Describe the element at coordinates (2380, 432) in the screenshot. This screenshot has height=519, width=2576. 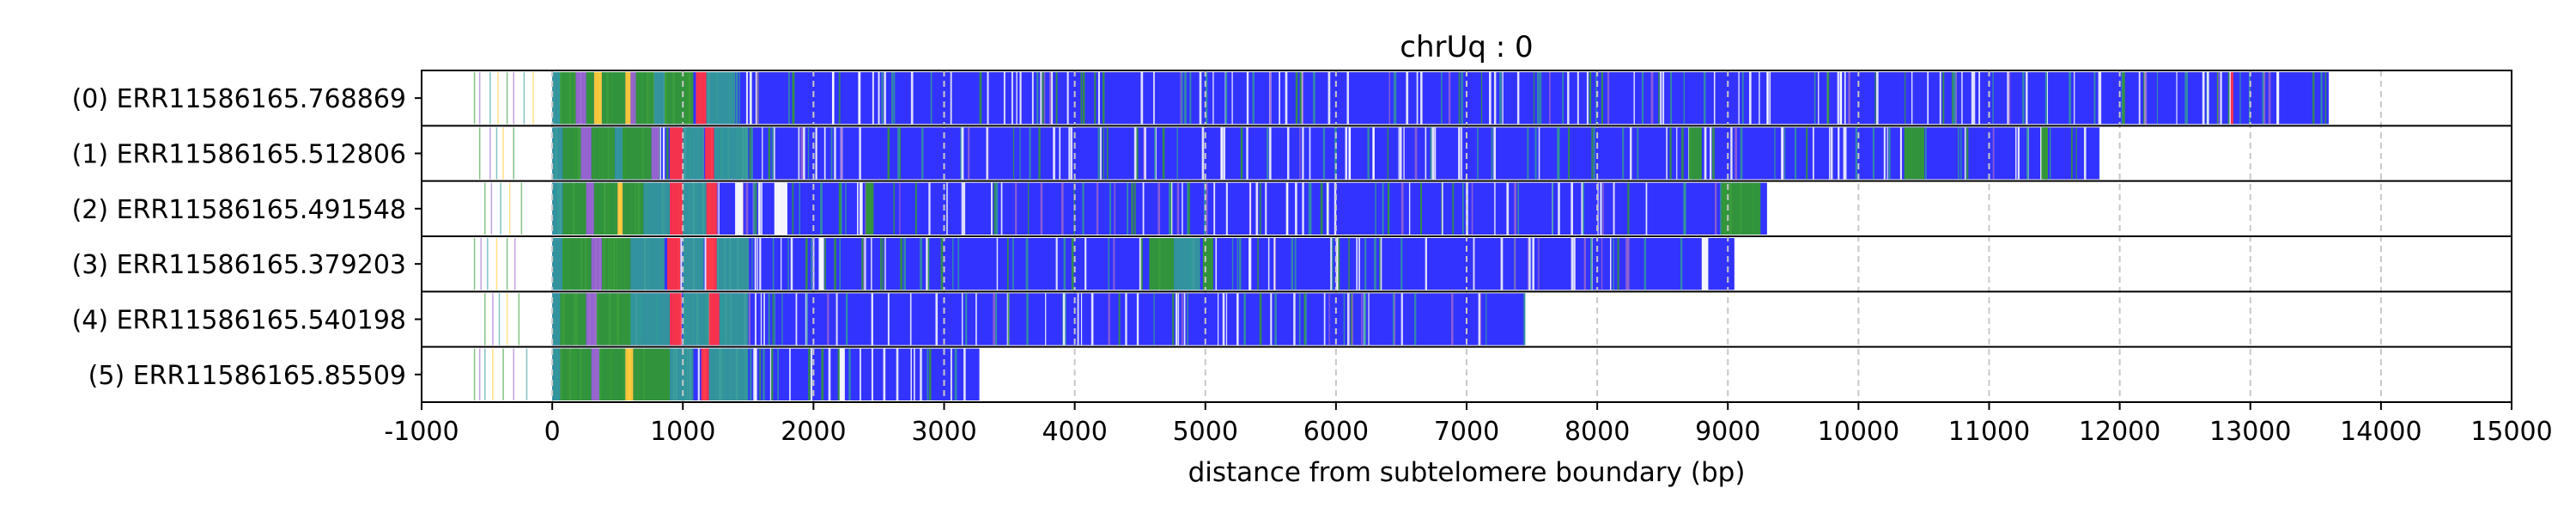
I see `x-tick-label: 14000` at that location.